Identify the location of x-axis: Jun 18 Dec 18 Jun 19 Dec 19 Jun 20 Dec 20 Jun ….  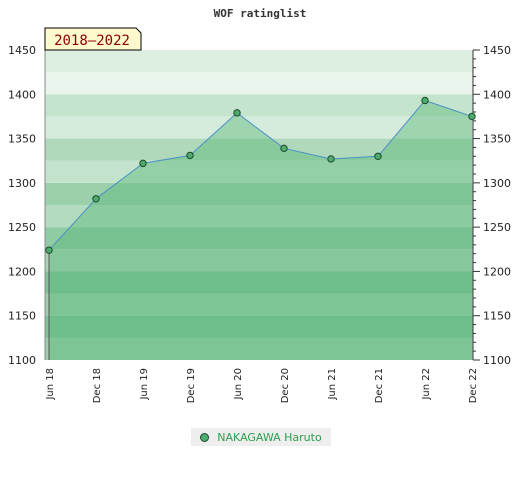
(262, 385).